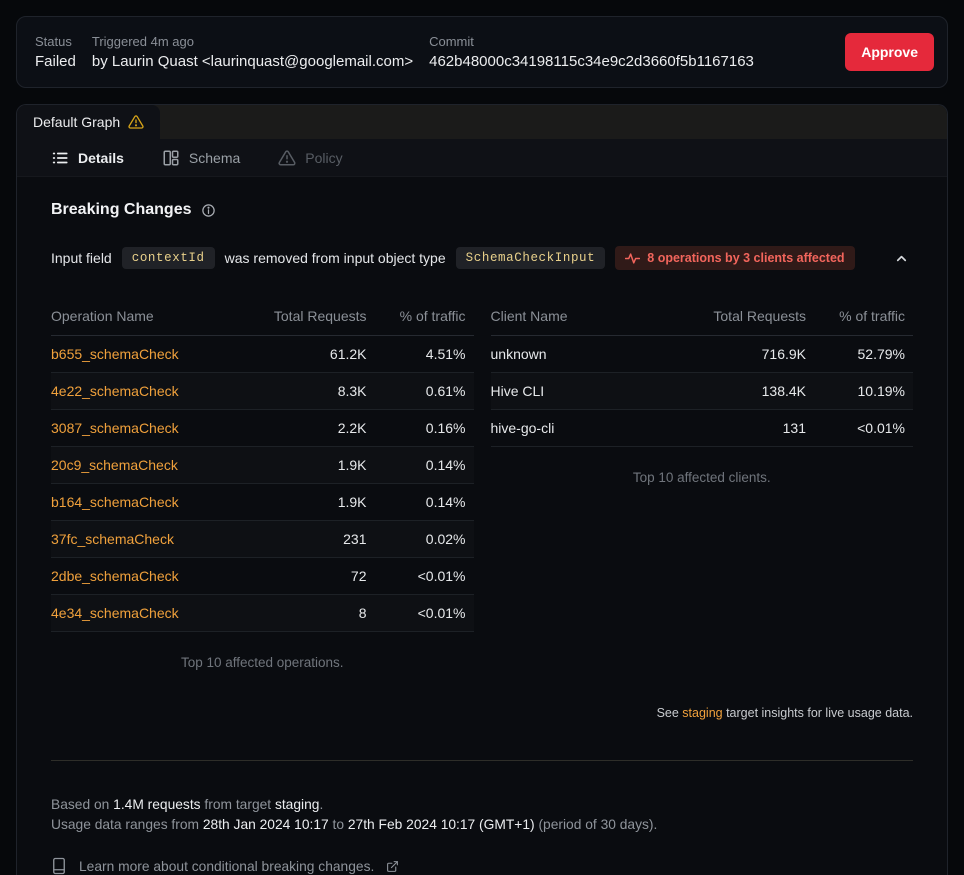 This screenshot has height=875, width=964. What do you see at coordinates (171, 158) in the screenshot?
I see `schema-panels-icon` at bounding box center [171, 158].